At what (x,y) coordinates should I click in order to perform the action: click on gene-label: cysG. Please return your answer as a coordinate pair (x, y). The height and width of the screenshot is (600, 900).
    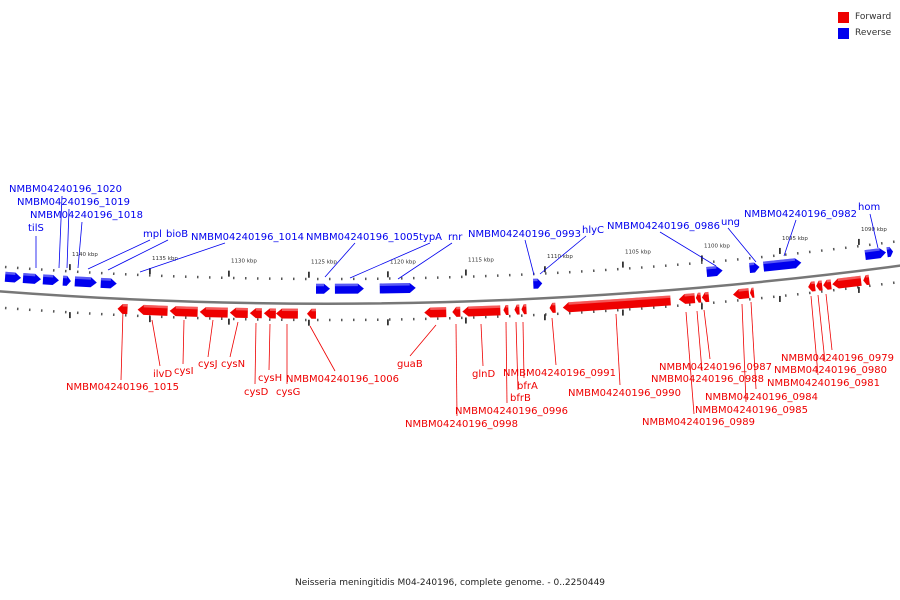
    Looking at the image, I should click on (288, 392).